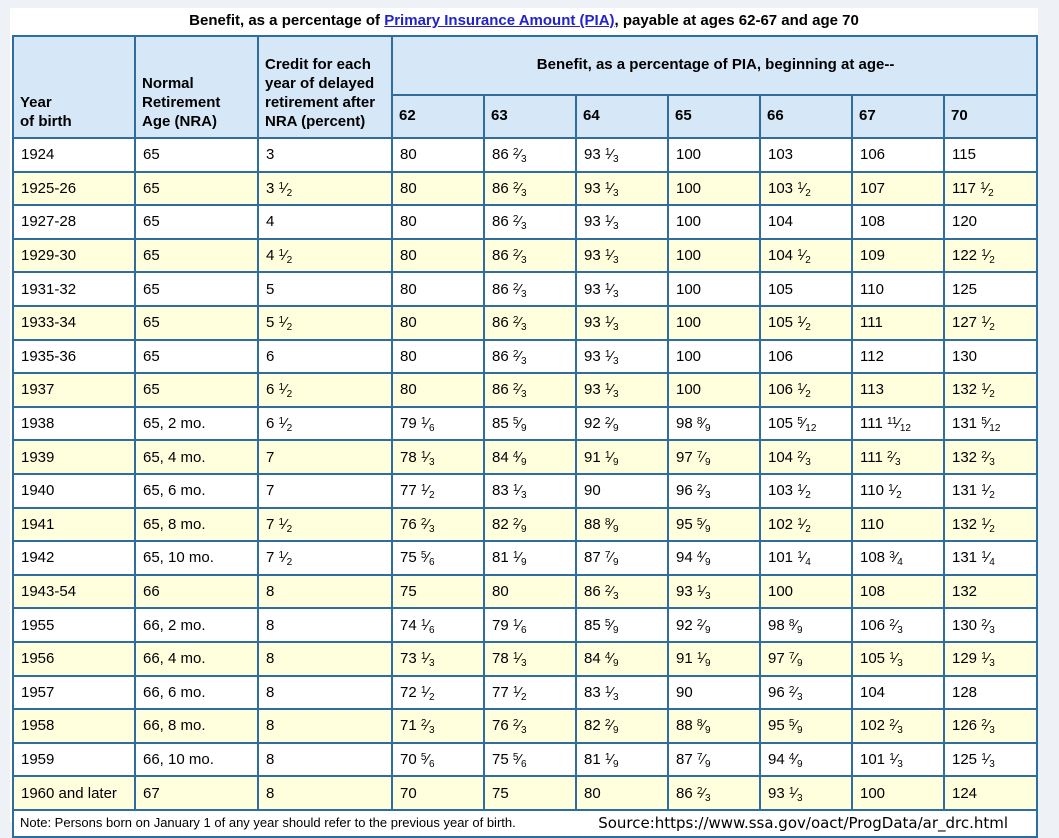 The width and height of the screenshot is (1059, 838). I want to click on year-cell: 1960 and later, so click(74, 793).